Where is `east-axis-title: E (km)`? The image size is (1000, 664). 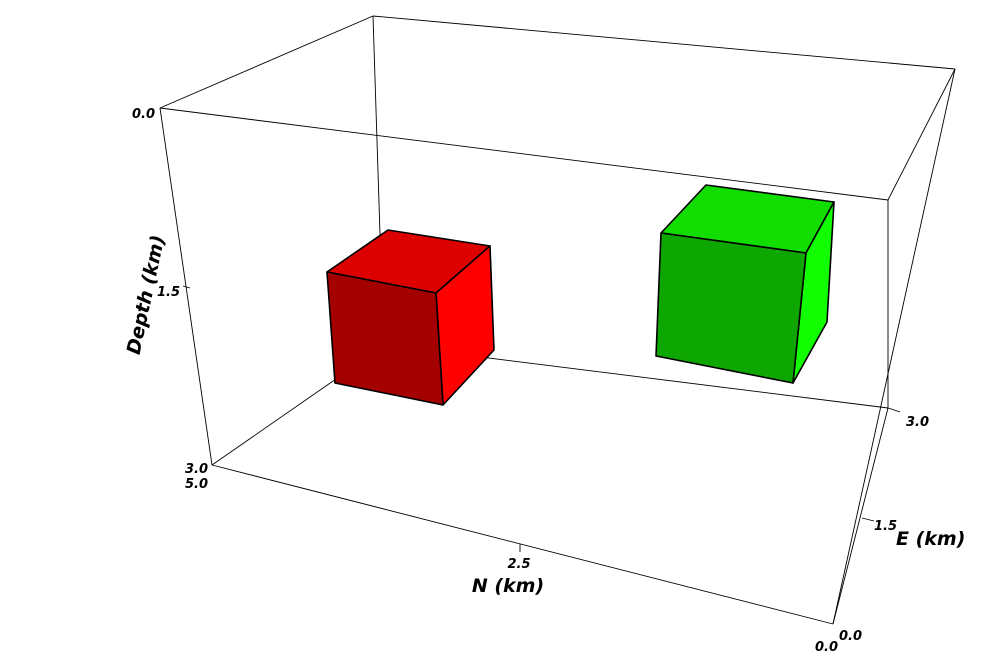 east-axis-title: E (km) is located at coordinates (930, 539).